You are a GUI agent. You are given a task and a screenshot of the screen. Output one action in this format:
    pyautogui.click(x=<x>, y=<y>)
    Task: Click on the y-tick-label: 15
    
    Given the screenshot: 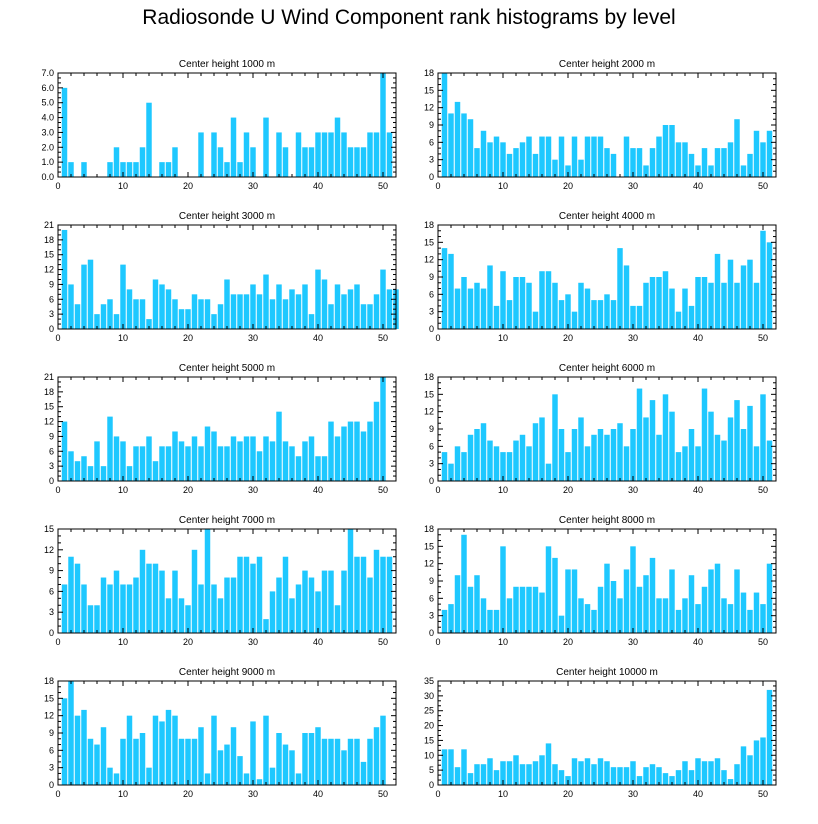 What is the action you would take?
    pyautogui.click(x=49, y=698)
    